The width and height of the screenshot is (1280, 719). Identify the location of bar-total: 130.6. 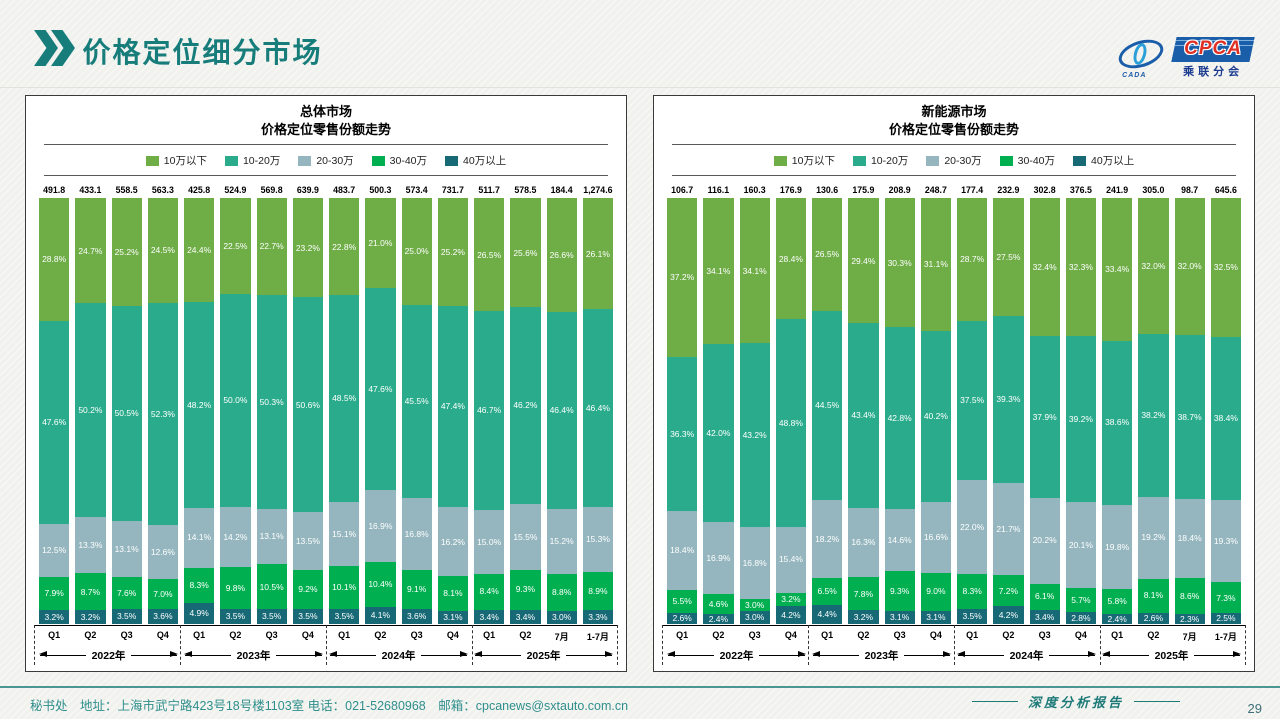
(827, 190).